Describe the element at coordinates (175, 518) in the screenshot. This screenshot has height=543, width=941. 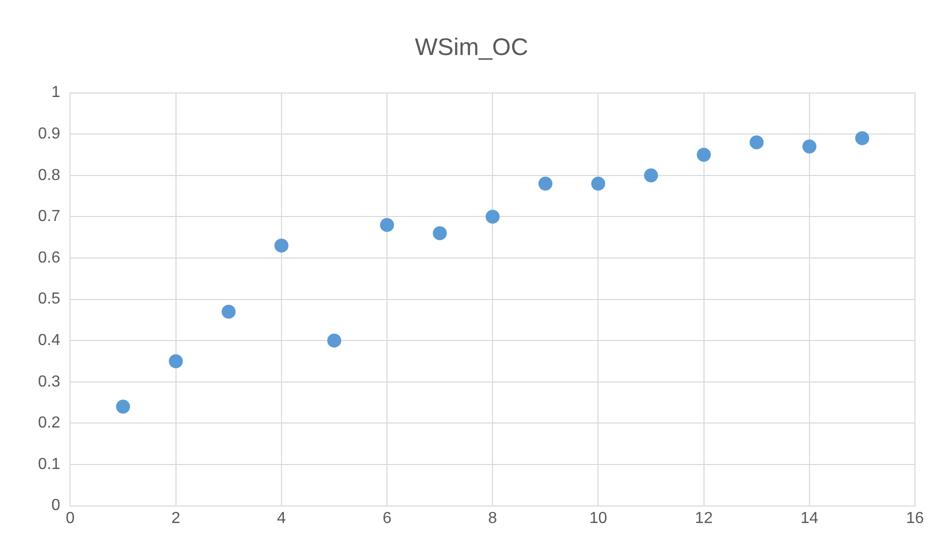
I see `x-tick-label: 2` at that location.